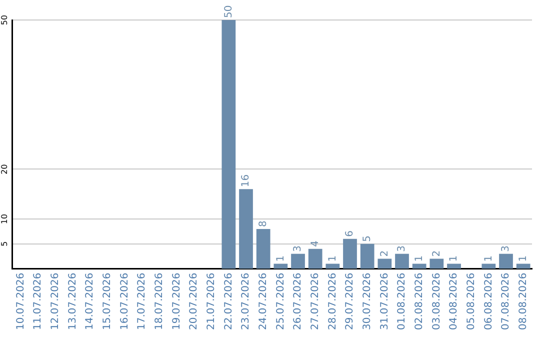 The width and height of the screenshot is (540, 340). What do you see at coordinates (263, 223) in the screenshot?
I see `data-label: 8` at bounding box center [263, 223].